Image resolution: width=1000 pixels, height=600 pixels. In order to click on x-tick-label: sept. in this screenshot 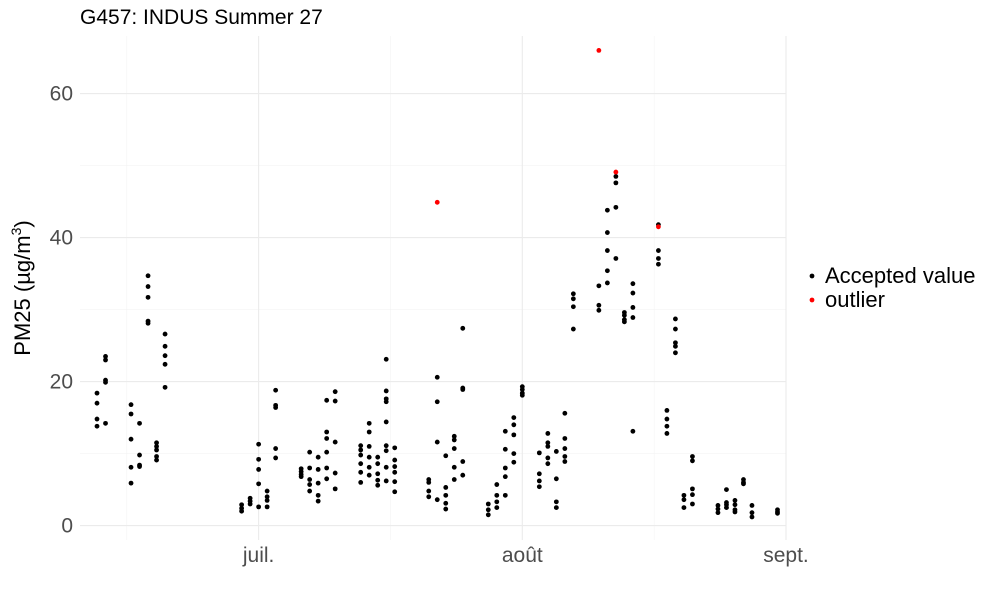, I will do `click(786, 555)`.